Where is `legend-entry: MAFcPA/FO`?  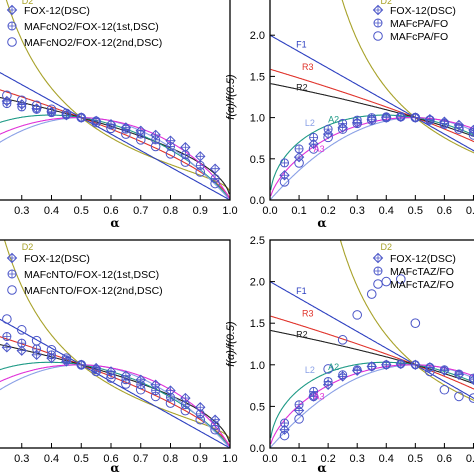
legend-entry: MAFcPA/FO is located at coordinates (410, 24).